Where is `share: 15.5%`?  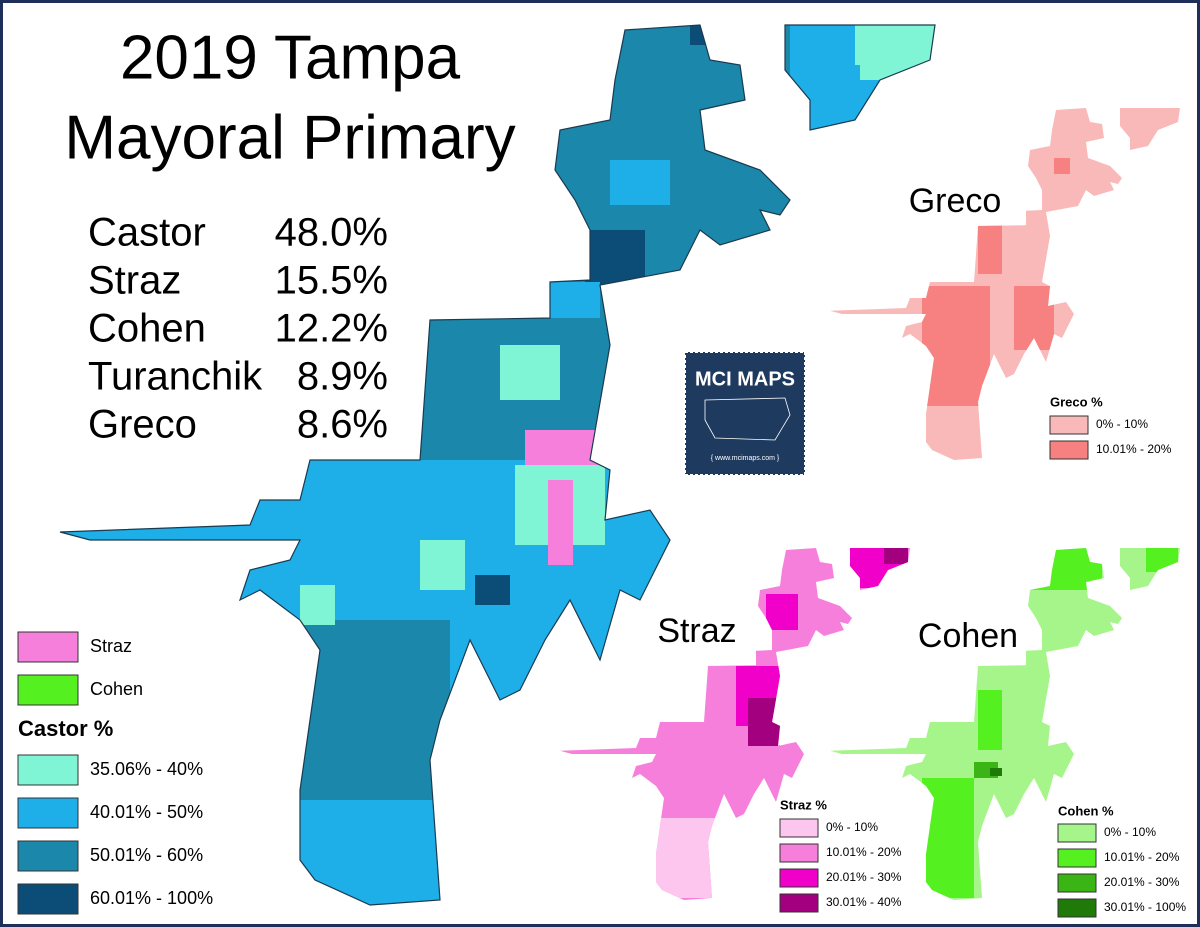
share: 15.5% is located at coordinates (331, 281).